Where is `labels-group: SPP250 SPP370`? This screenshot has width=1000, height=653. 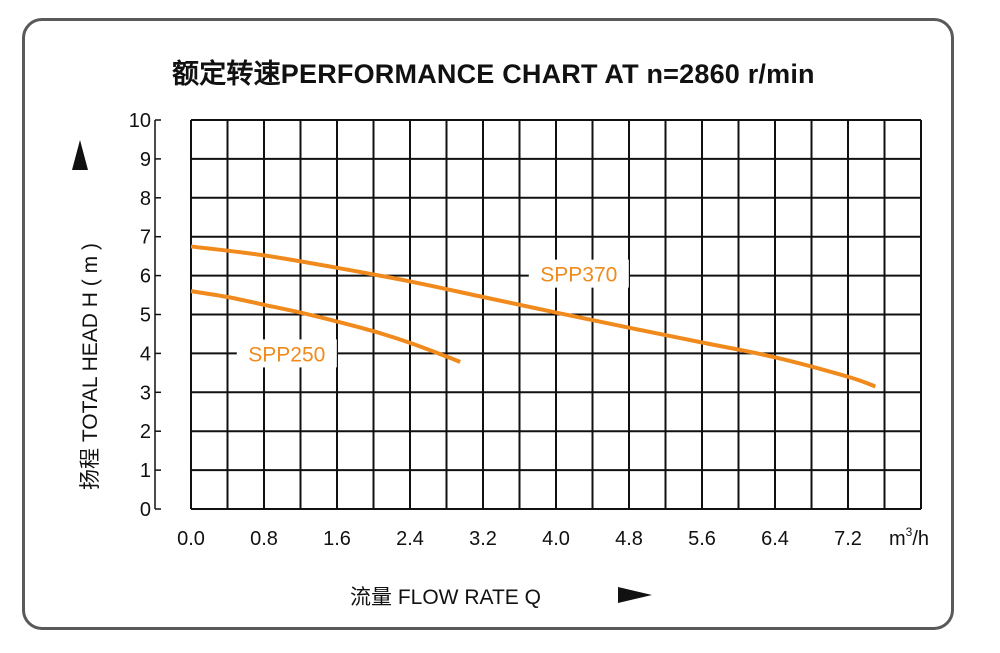
labels-group: SPP250 SPP370 is located at coordinates (432, 313).